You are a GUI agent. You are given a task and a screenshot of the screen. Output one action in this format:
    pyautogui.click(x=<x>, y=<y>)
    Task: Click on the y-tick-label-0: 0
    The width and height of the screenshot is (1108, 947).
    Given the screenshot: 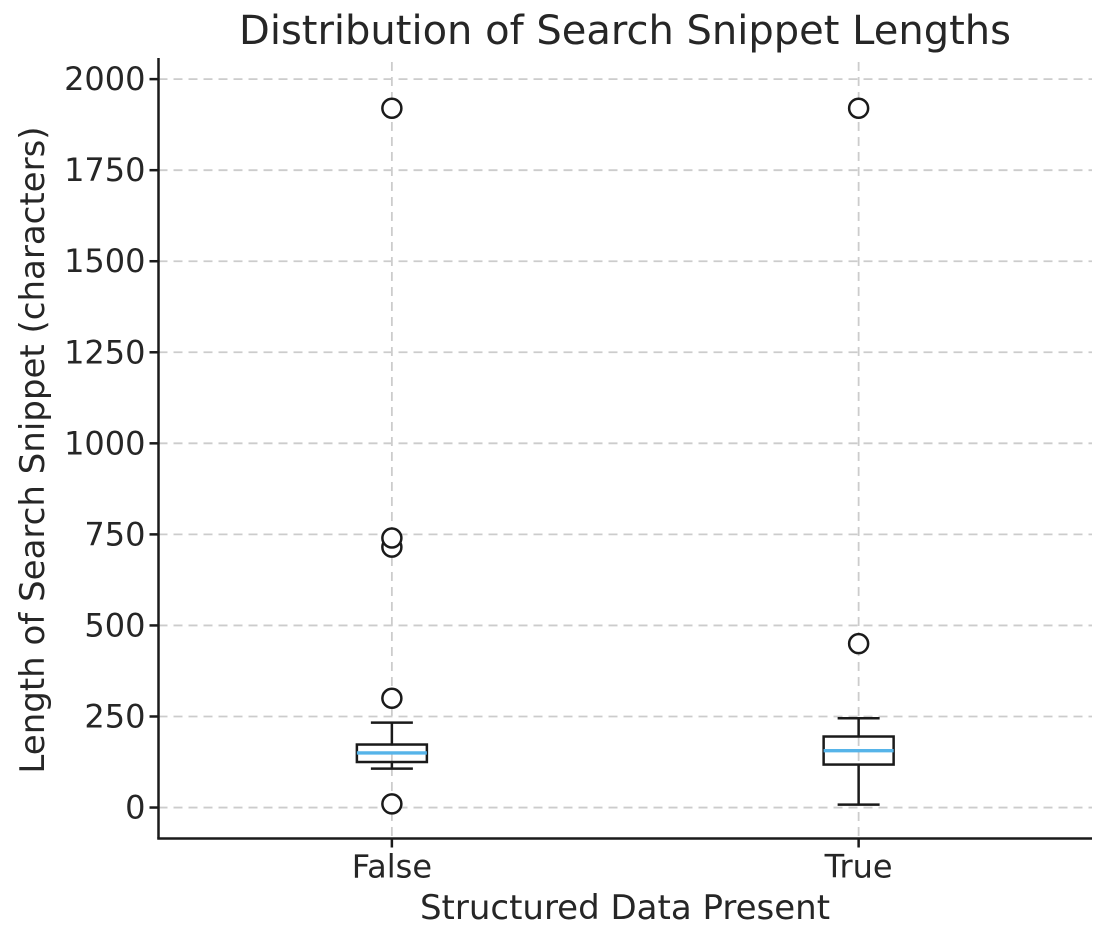 What is the action you would take?
    pyautogui.click(x=135, y=808)
    